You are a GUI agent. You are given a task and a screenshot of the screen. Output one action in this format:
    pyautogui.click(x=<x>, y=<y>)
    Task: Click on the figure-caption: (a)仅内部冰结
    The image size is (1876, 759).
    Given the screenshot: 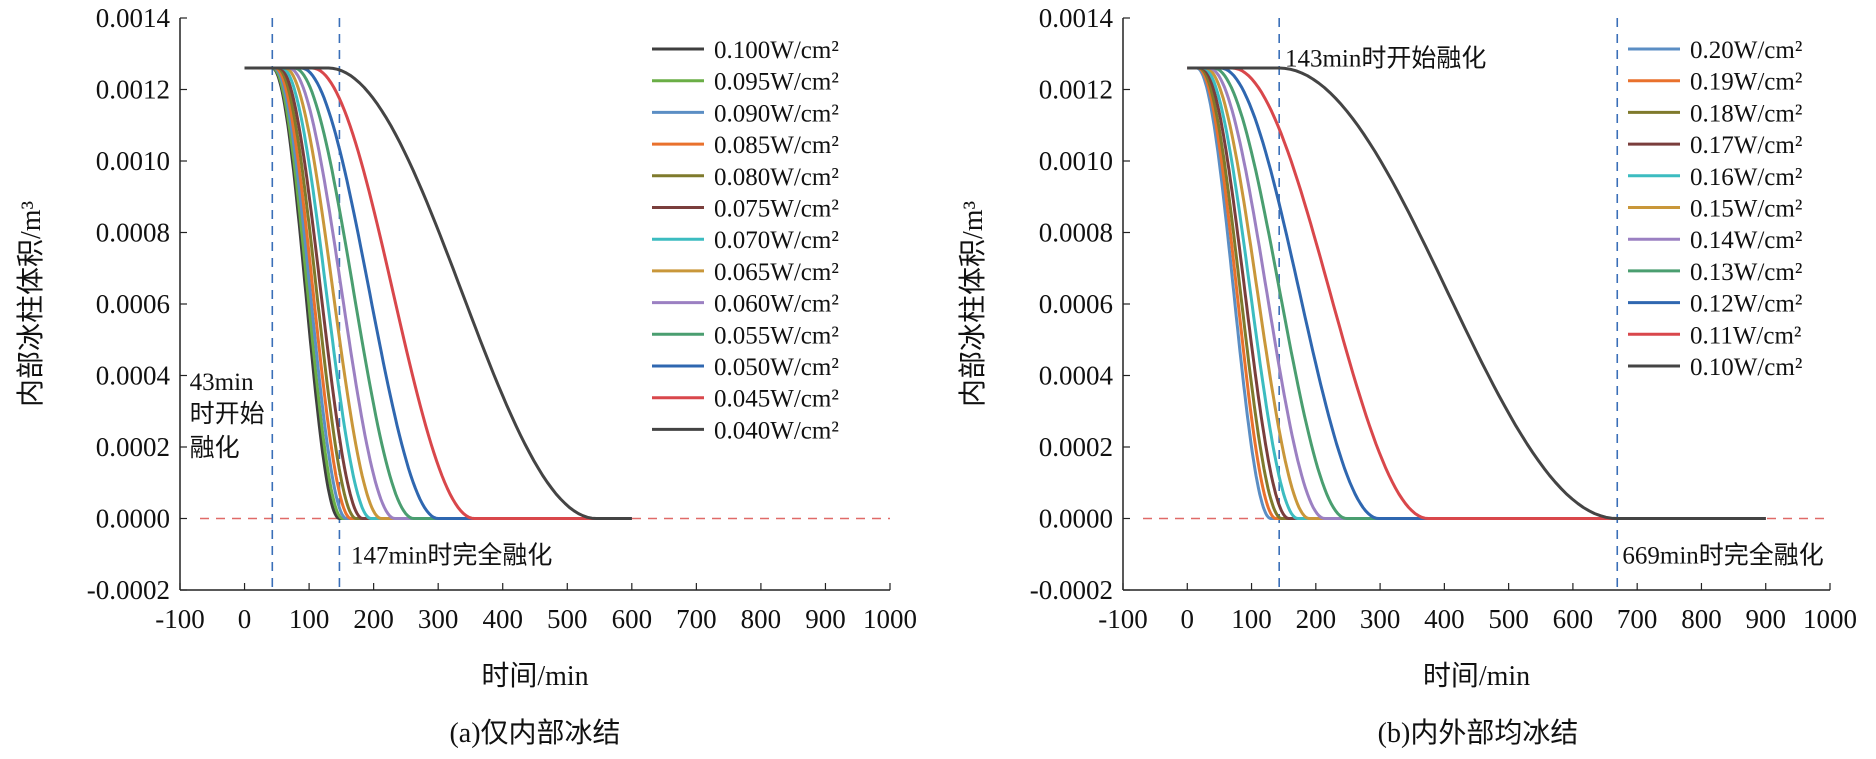 What is the action you would take?
    pyautogui.click(x=534, y=733)
    